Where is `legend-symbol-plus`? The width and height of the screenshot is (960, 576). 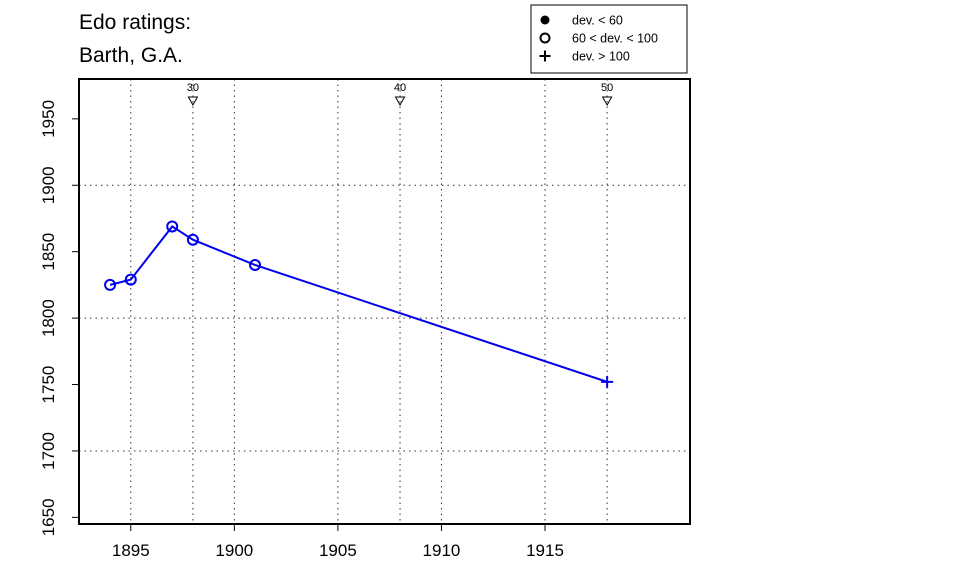
legend-symbol-plus is located at coordinates (545, 56).